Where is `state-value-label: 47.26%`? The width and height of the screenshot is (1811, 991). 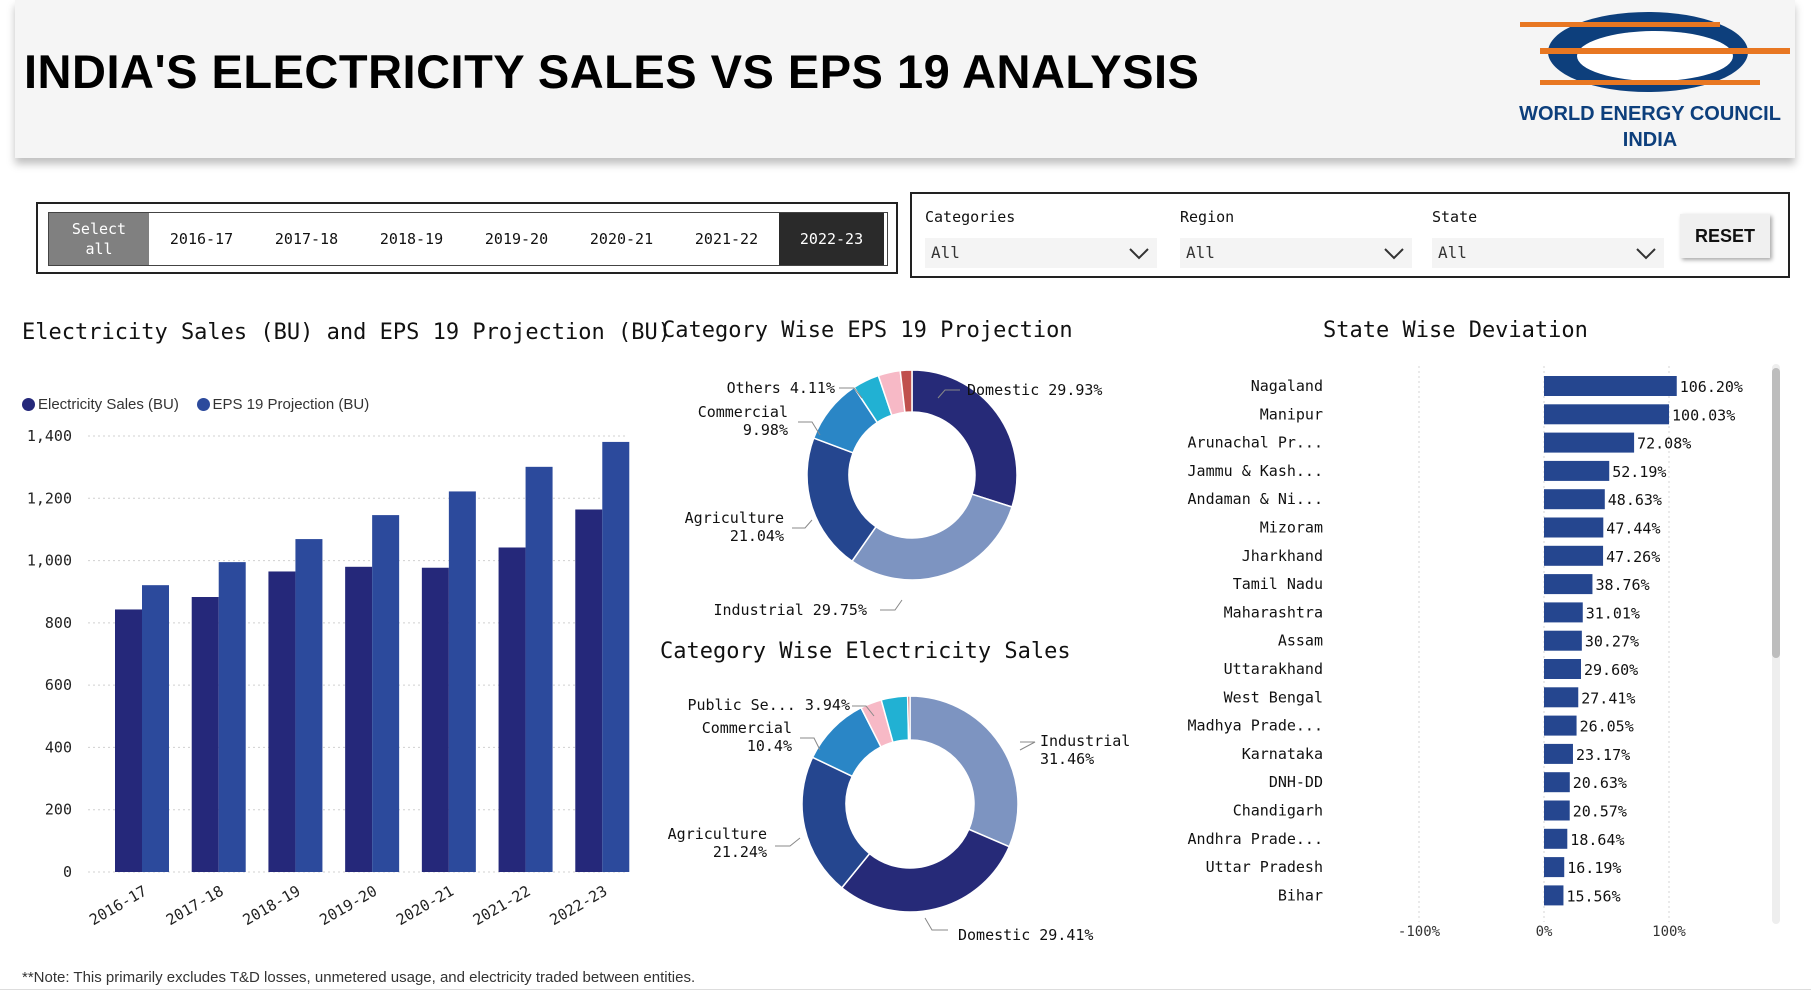 state-value-label: 47.26% is located at coordinates (1633, 557).